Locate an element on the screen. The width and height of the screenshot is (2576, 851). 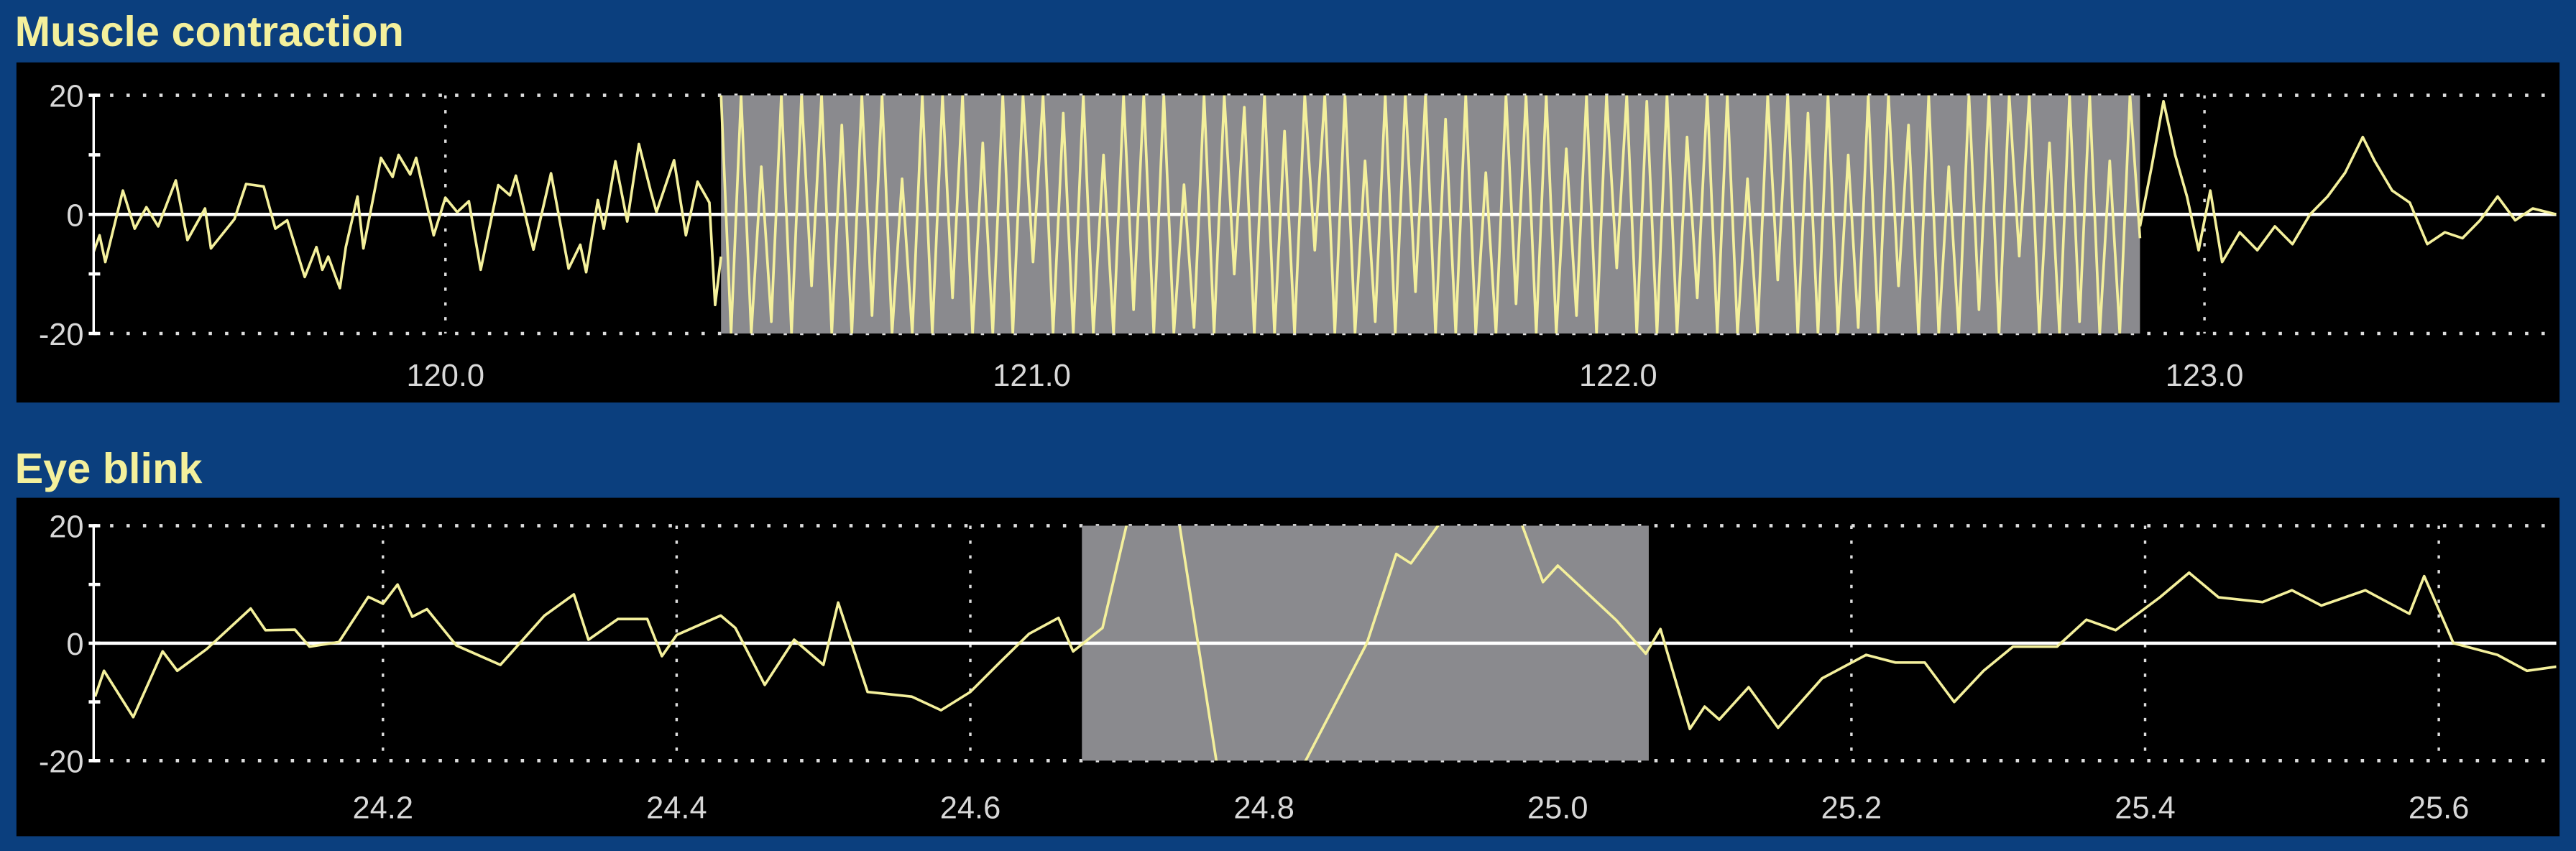
x-tick-label: 25.0 is located at coordinates (1557, 808).